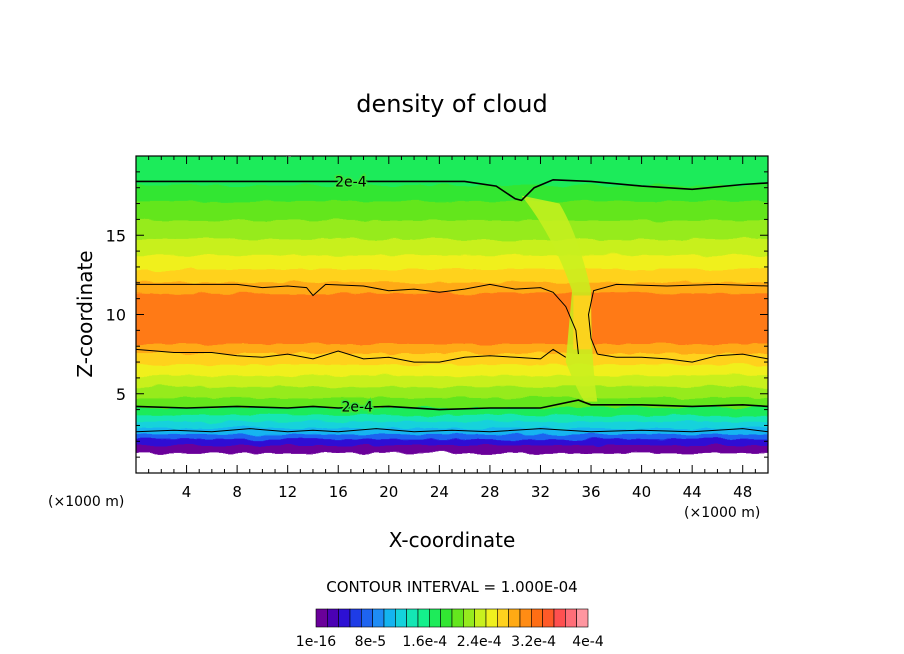 The height and width of the screenshot is (654, 904). Describe the element at coordinates (452, 540) in the screenshot. I see `x-axis-label: X-coordinate` at that location.